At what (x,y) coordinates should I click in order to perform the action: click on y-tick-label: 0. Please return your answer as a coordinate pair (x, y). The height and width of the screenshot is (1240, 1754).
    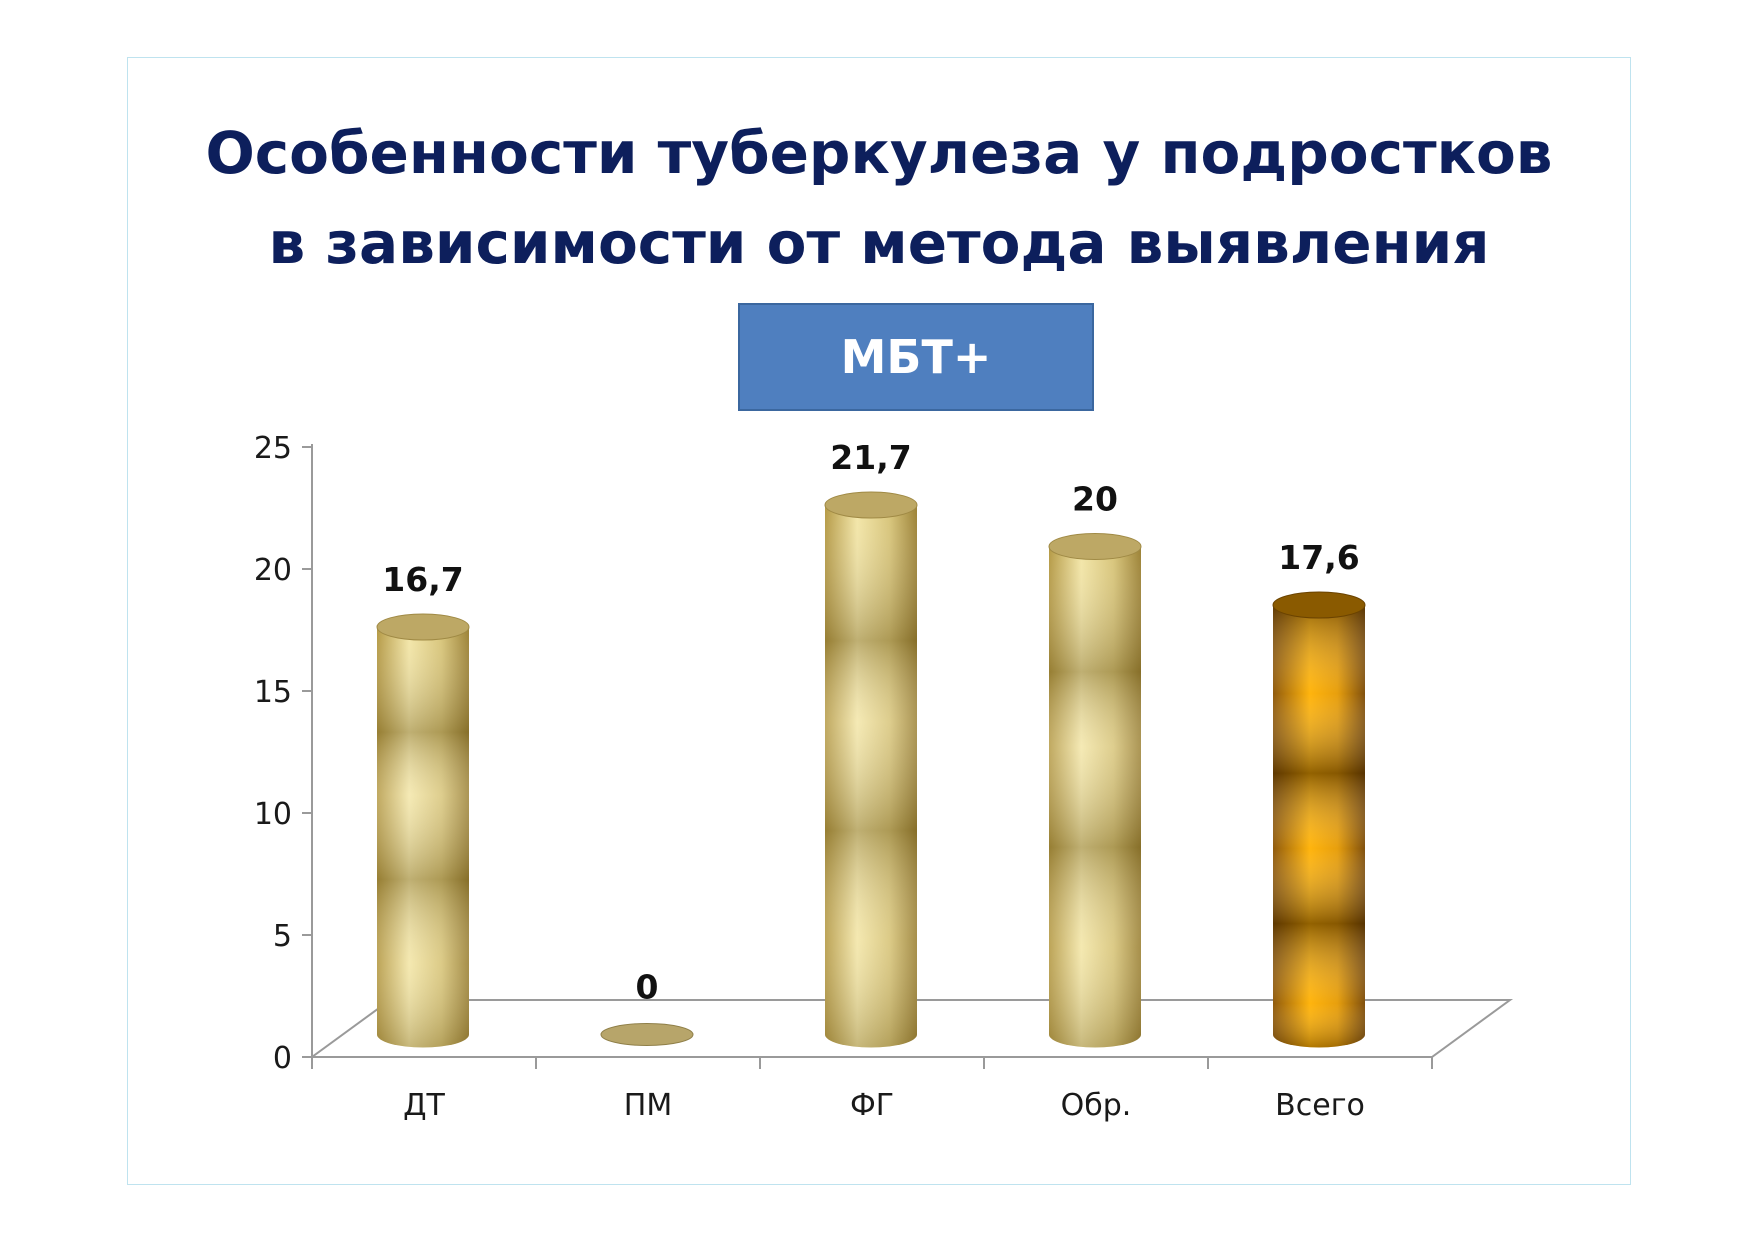
    Looking at the image, I should click on (282, 1058).